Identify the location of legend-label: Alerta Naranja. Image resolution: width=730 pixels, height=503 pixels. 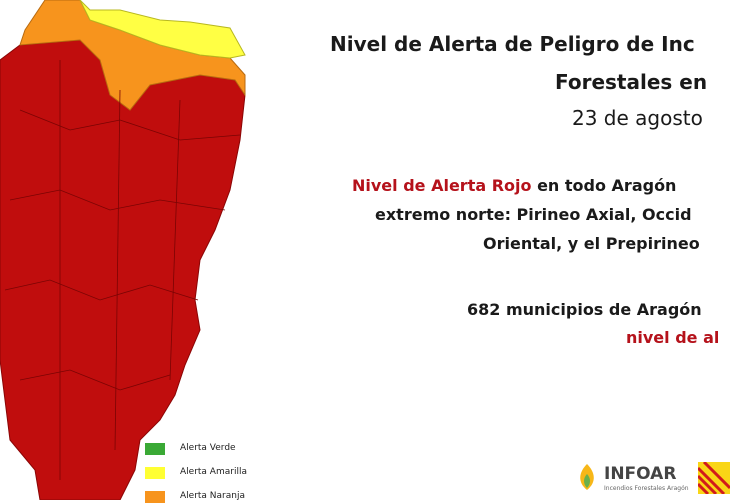
(212, 496).